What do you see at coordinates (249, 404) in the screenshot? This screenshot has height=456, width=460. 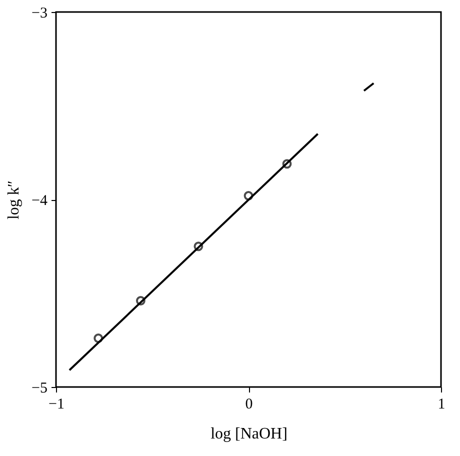 I see `x-tick-label: 0` at bounding box center [249, 404].